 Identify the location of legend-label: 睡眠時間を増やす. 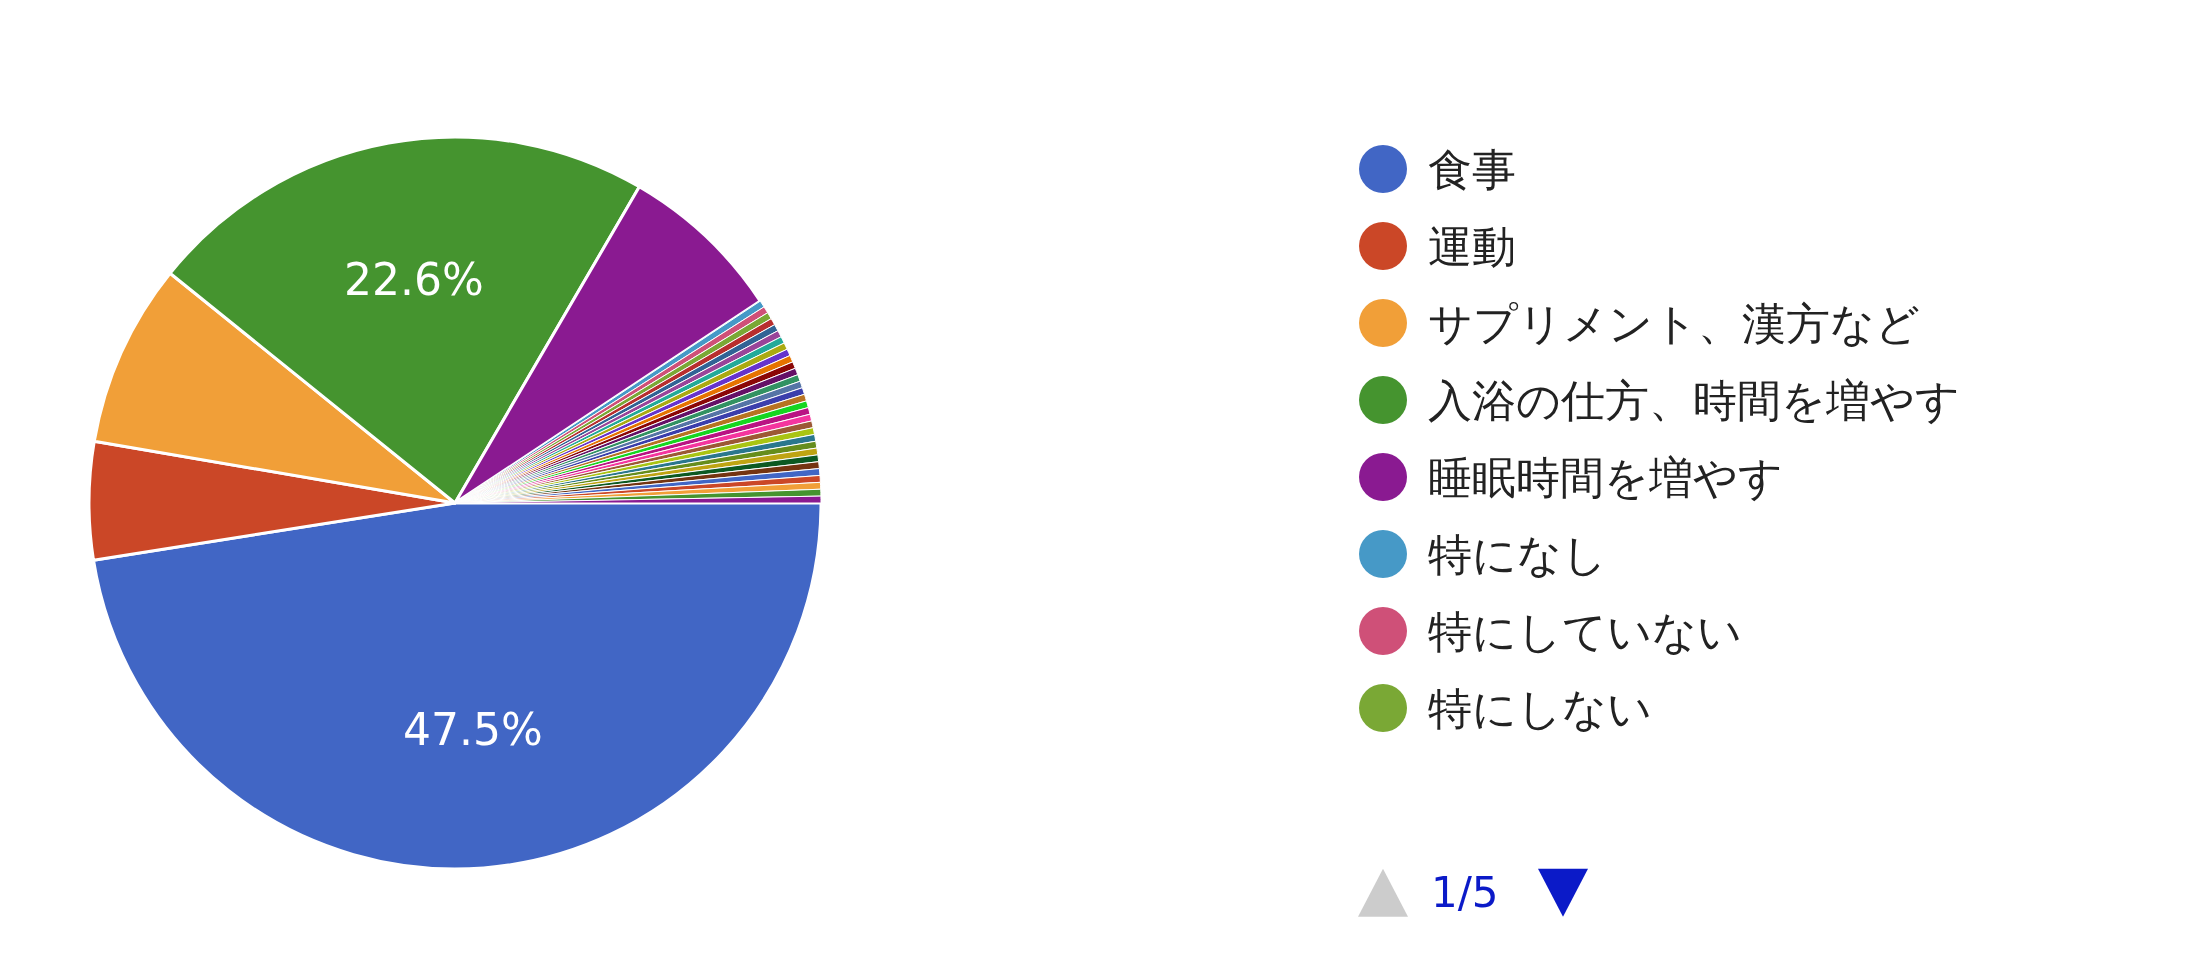
(1605, 477).